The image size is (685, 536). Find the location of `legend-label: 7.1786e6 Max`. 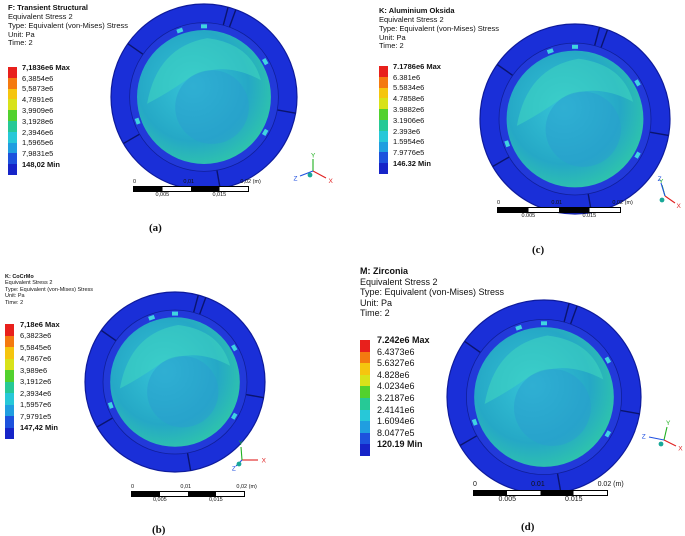

legend-label: 7.1786e6 Max is located at coordinates (417, 66).